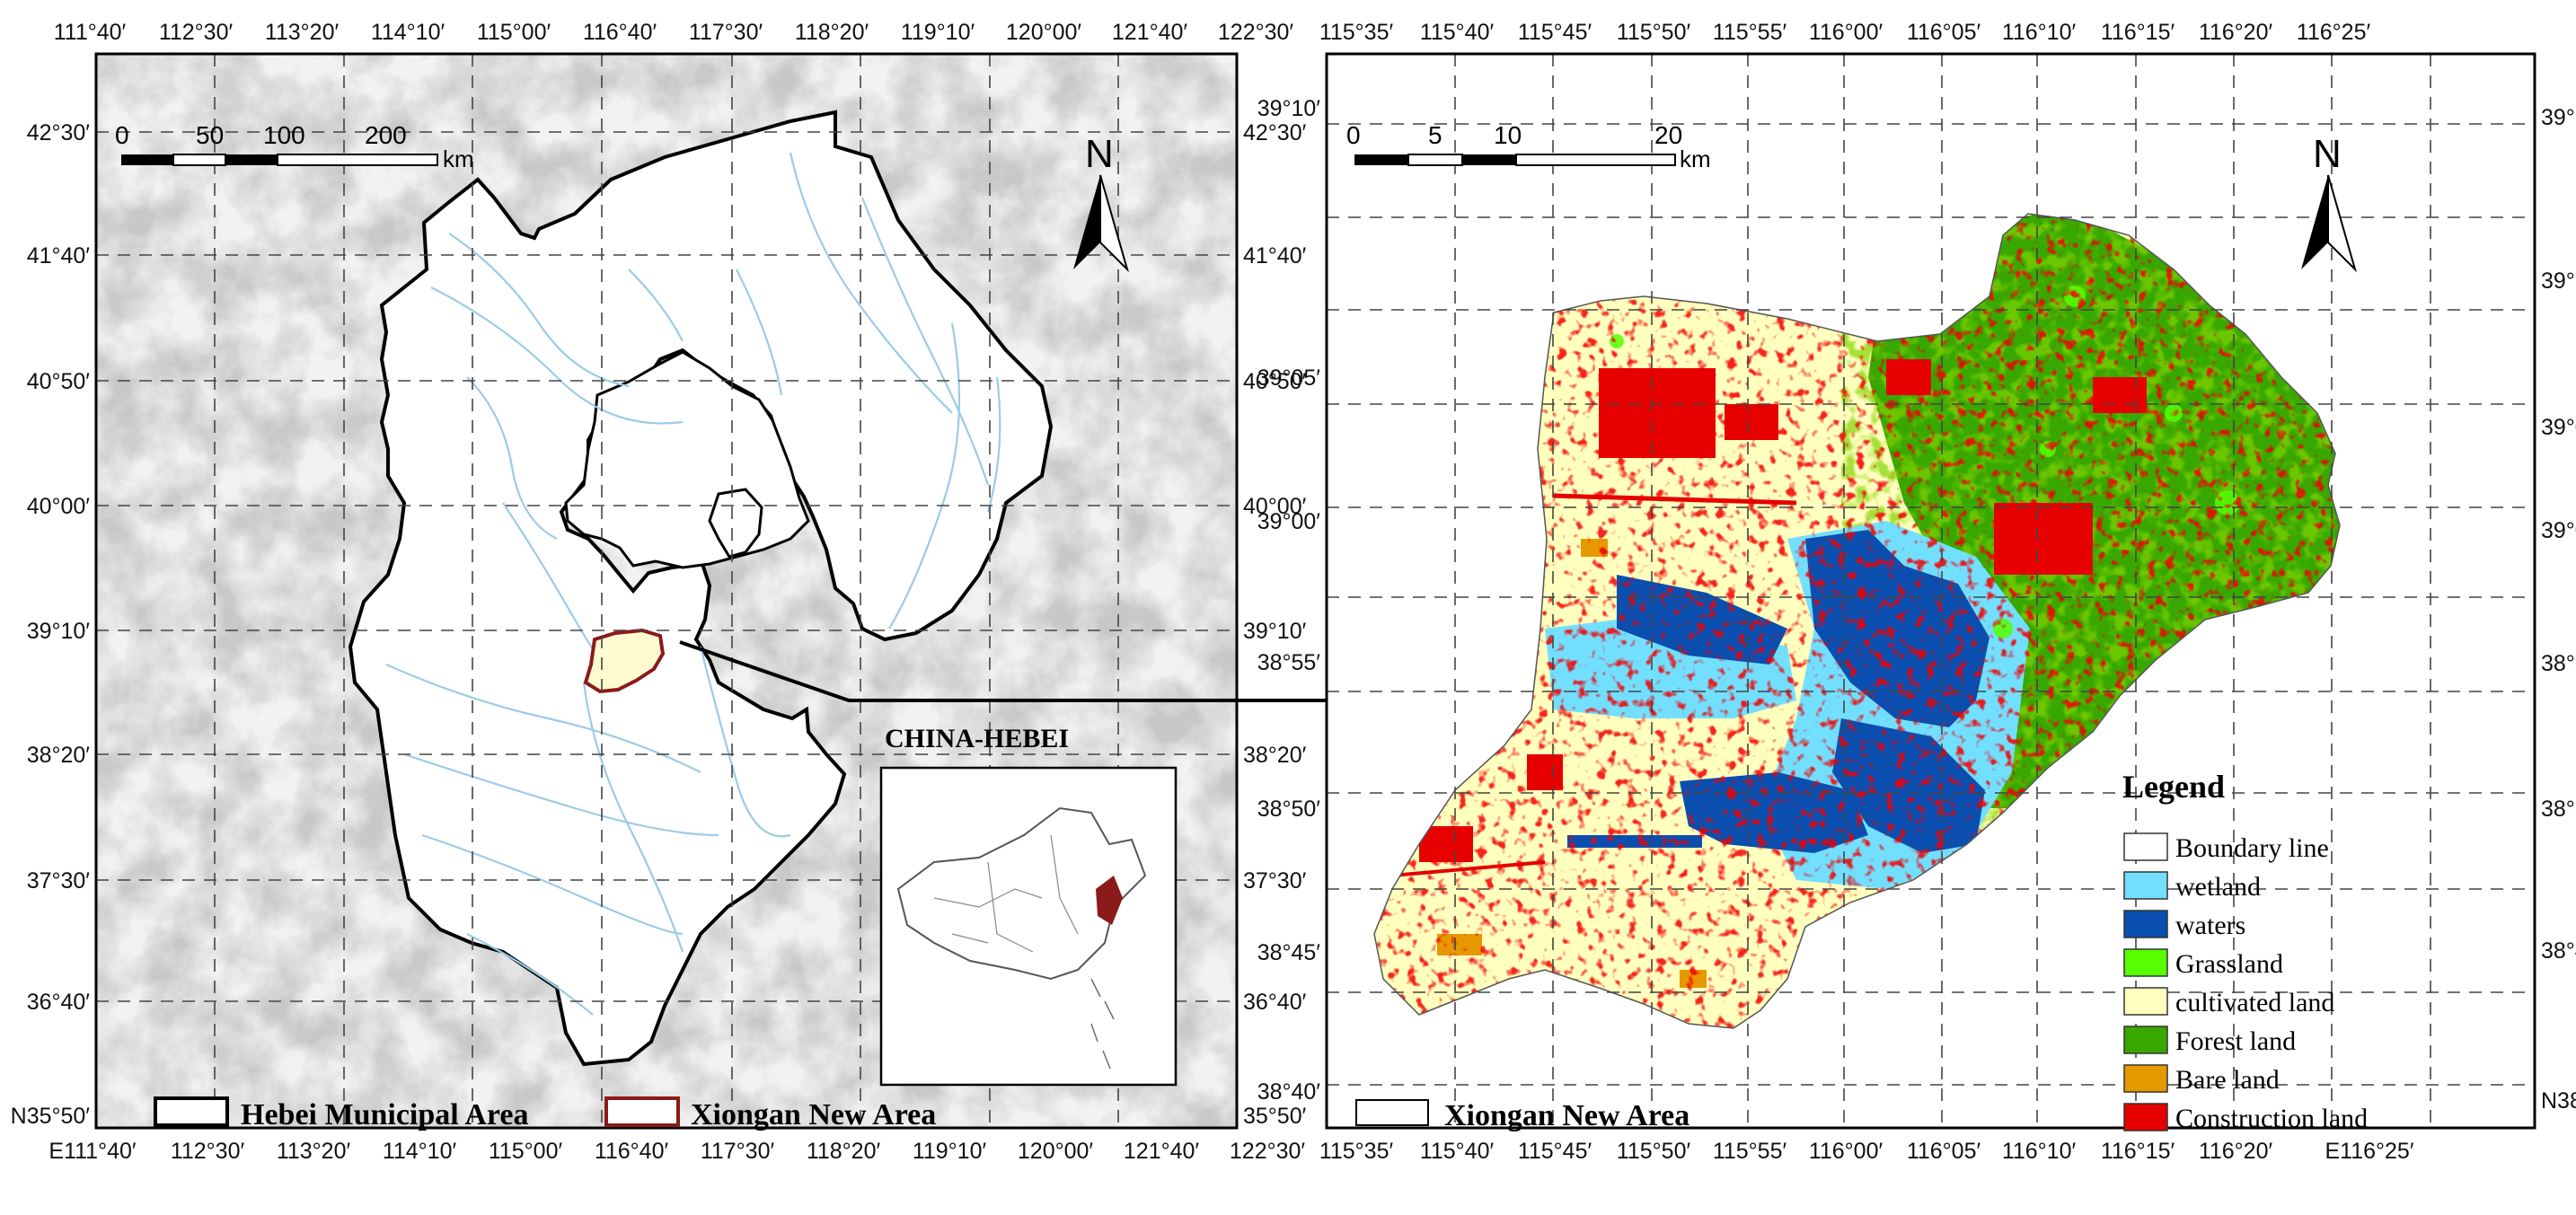  I want to click on left-top-tick: 118°20′, so click(832, 32).